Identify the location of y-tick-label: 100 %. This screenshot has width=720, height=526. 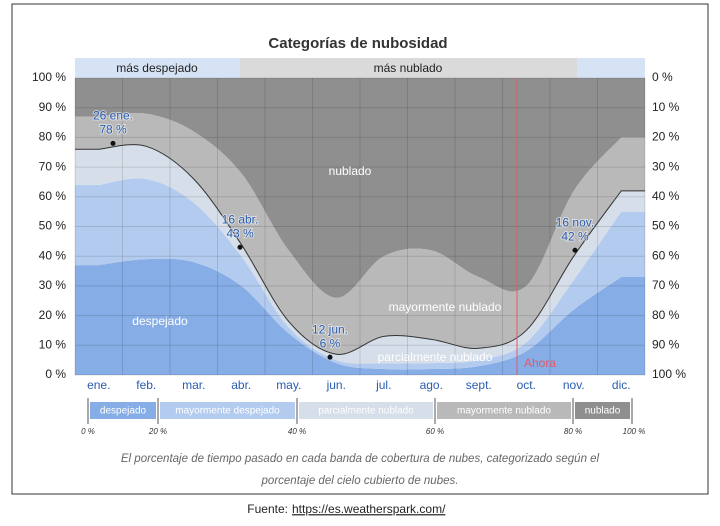
(49, 77).